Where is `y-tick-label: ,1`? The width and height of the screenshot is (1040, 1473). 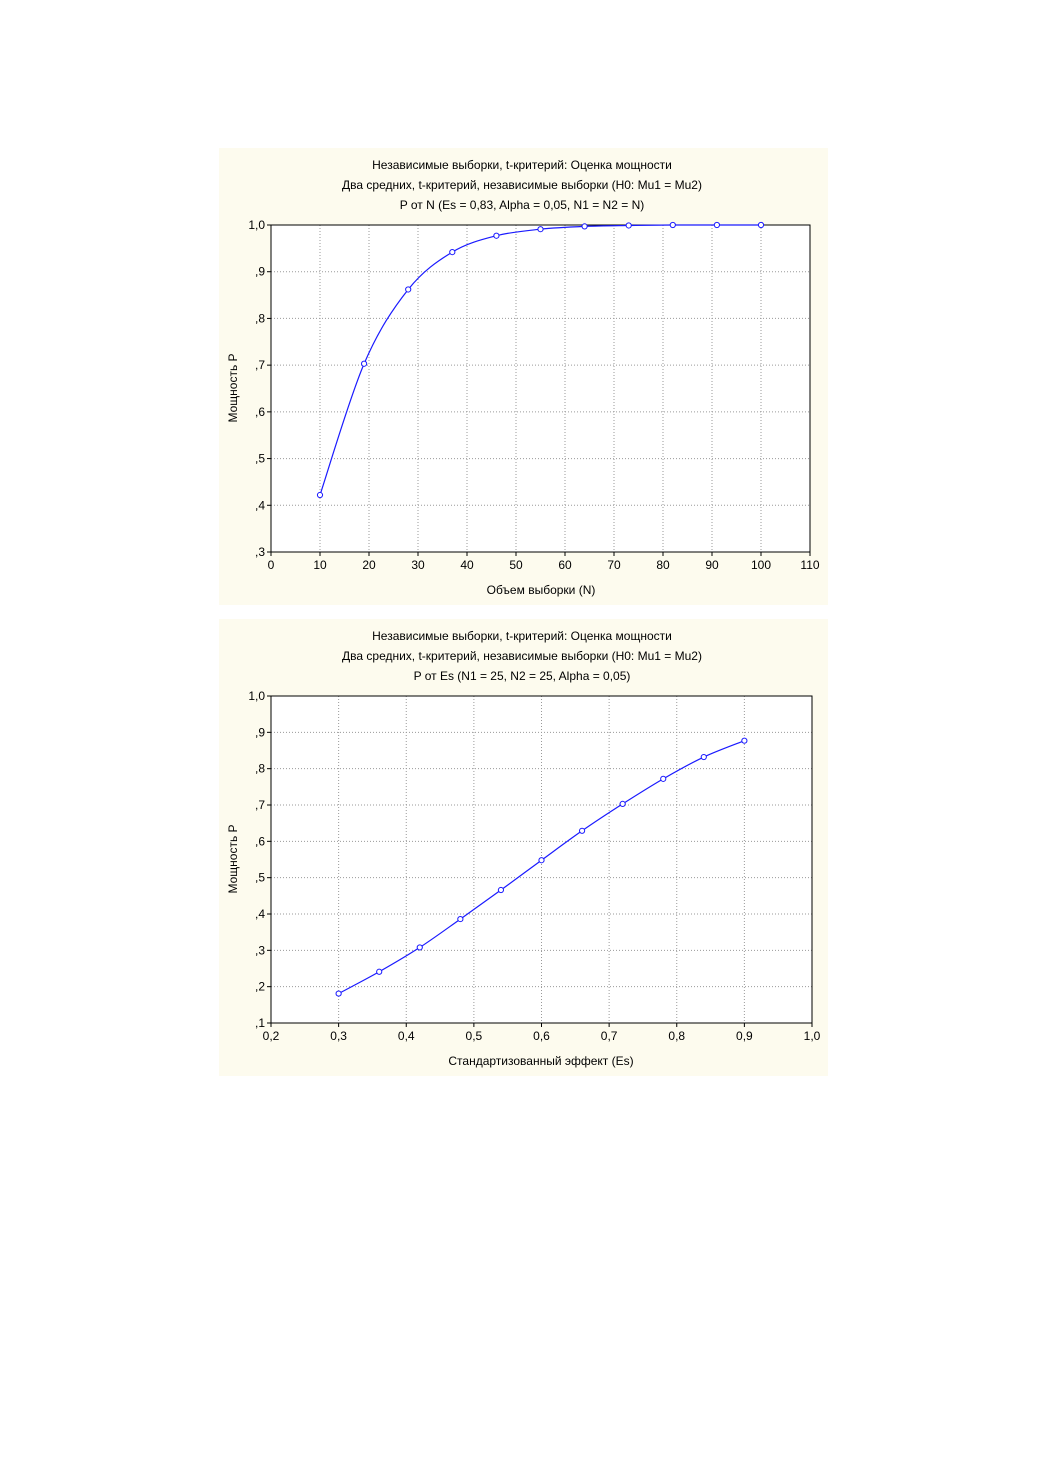 y-tick-label: ,1 is located at coordinates (260, 1023).